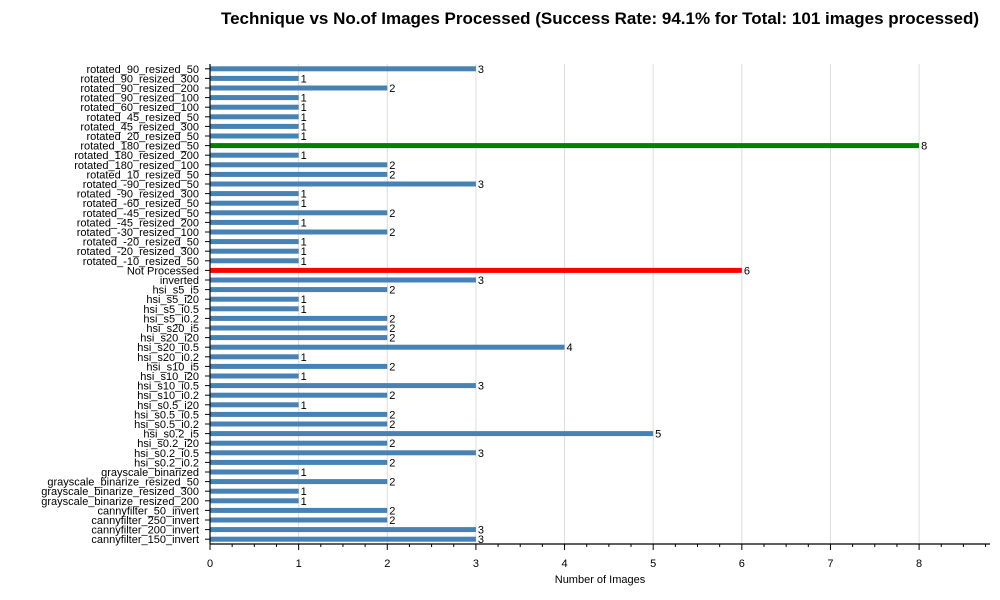  Describe the element at coordinates (747, 271) in the screenshot. I see `bar-value-label: 6` at that location.